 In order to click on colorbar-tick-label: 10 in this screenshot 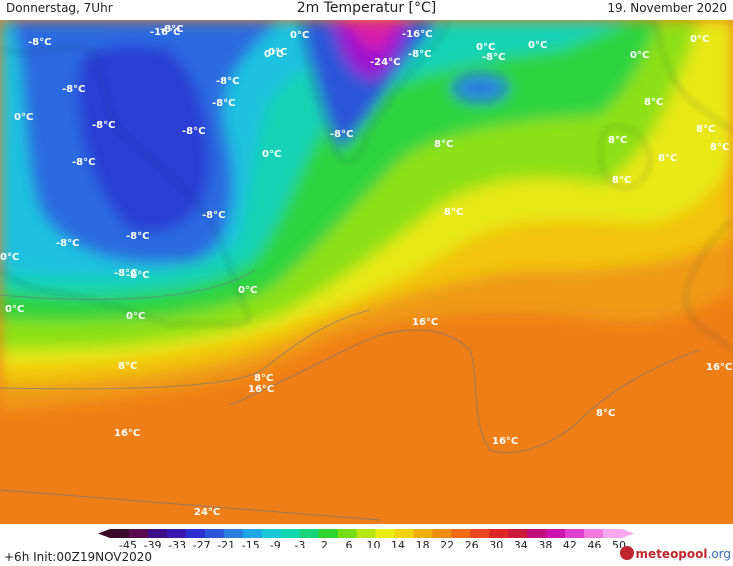, I will do `click(374, 543)`.